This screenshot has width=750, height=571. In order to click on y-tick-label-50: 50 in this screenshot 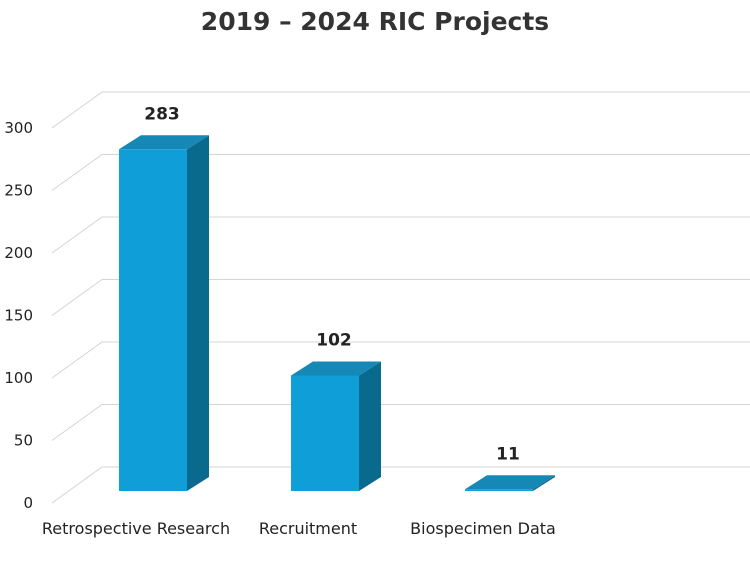, I will do `click(23, 441)`.